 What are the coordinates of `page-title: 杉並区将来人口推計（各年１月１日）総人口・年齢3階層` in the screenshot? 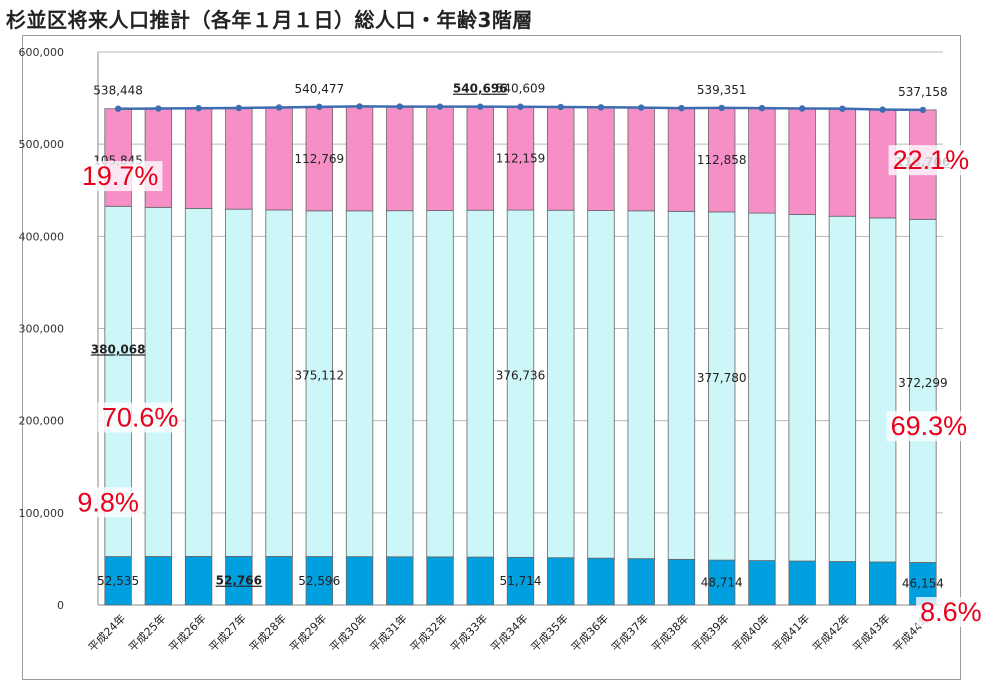 It's located at (269, 20).